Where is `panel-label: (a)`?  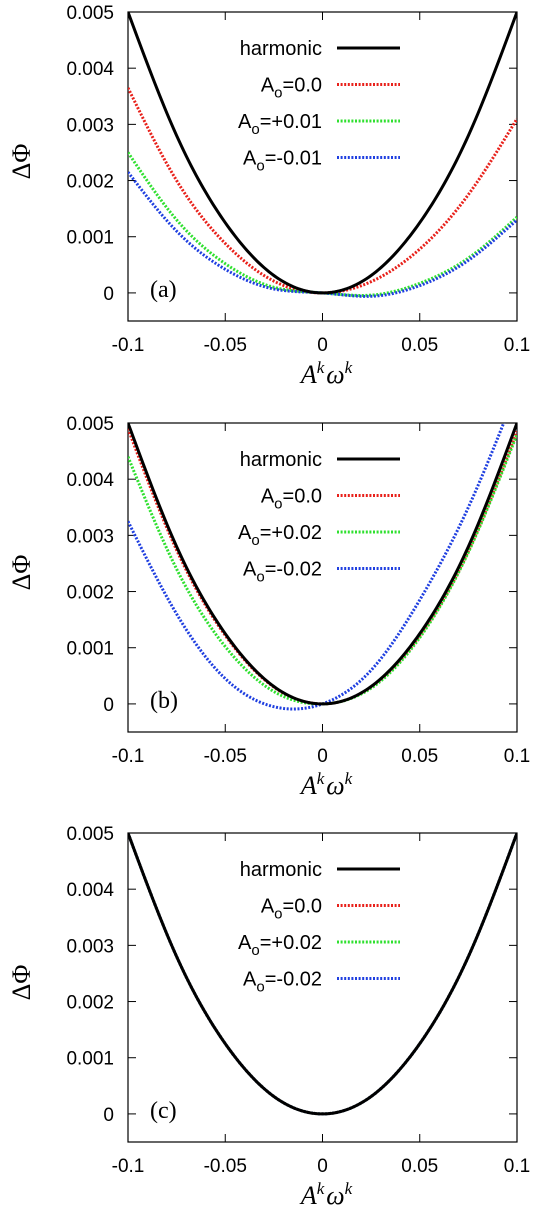
panel-label: (a) is located at coordinates (163, 290).